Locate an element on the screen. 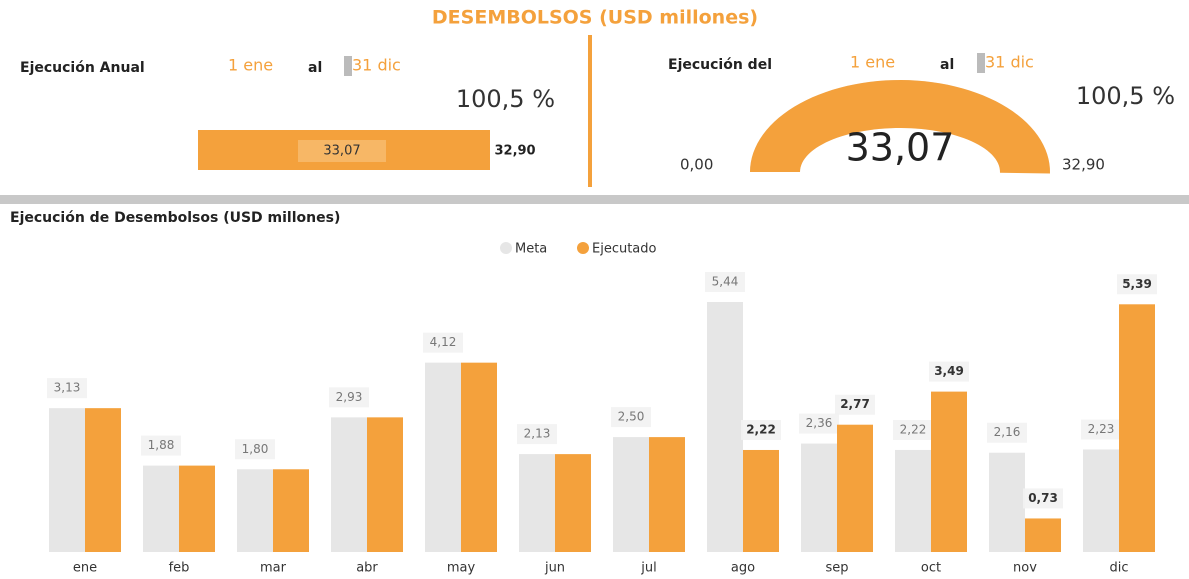 This screenshot has width=1189, height=579. data-label: 2,93 is located at coordinates (349, 397).